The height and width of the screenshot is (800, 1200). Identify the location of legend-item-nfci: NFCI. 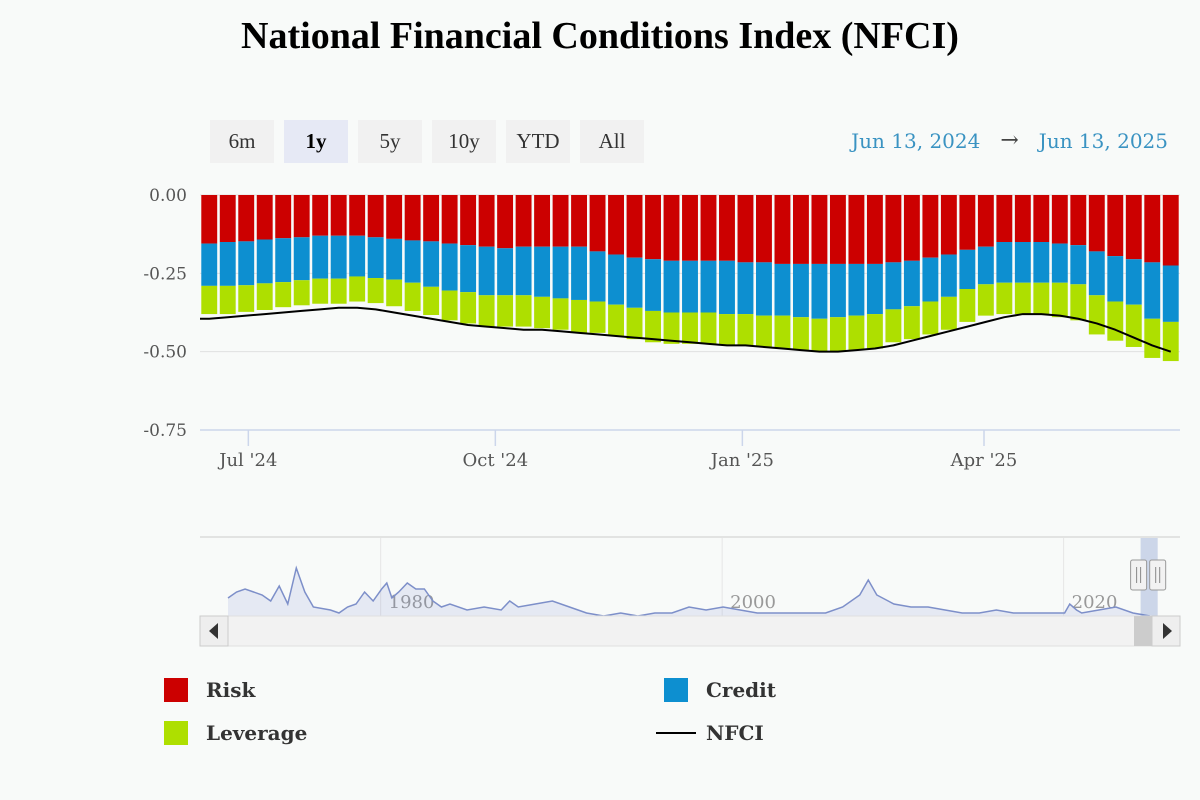
(710, 733).